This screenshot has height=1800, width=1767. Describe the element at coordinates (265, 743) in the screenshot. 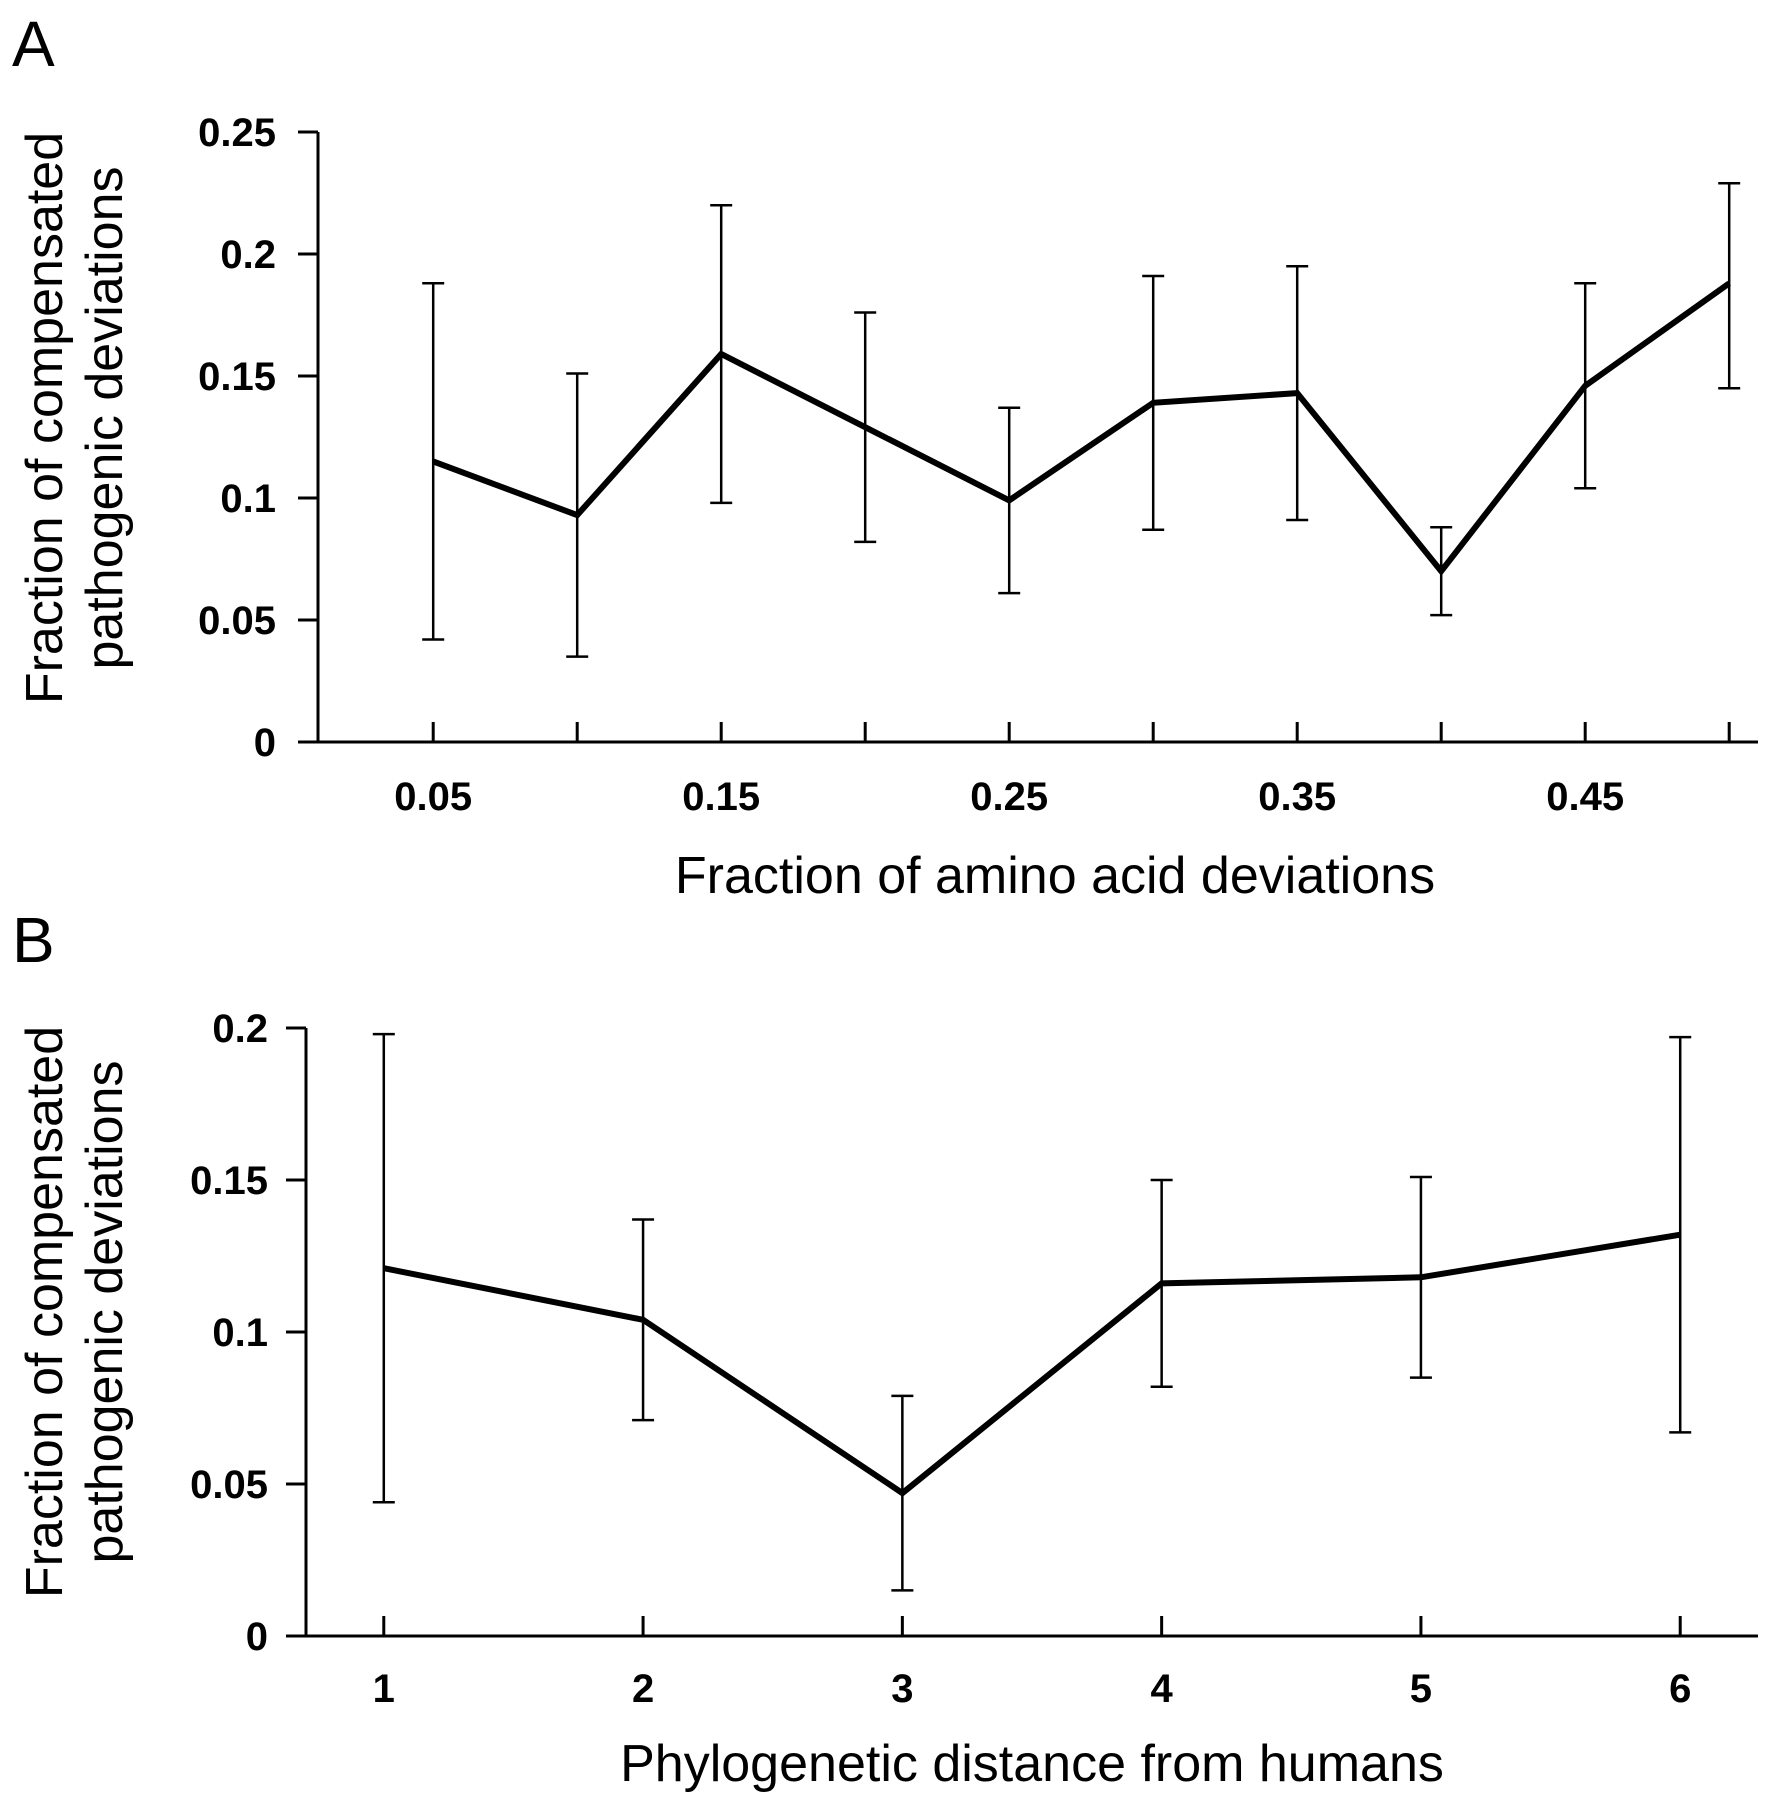

I see `chart-a-y-tick-label: 0` at that location.